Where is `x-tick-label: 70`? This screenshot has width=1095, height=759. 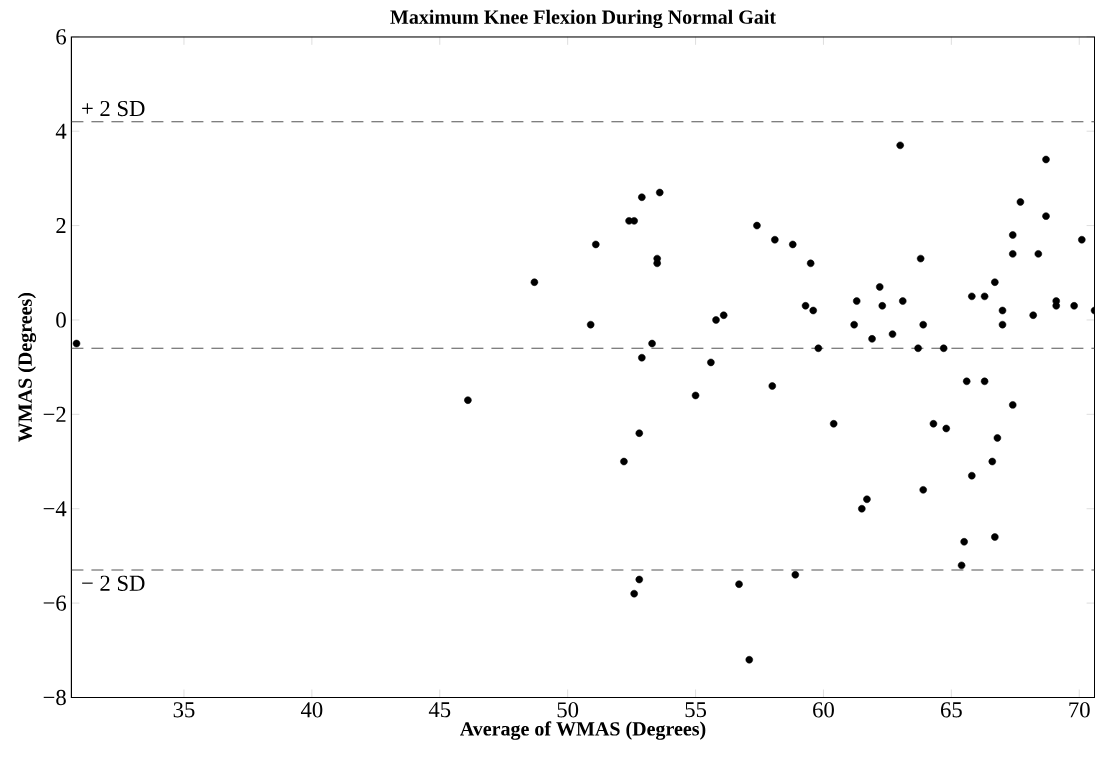 x-tick-label: 70 is located at coordinates (1079, 710).